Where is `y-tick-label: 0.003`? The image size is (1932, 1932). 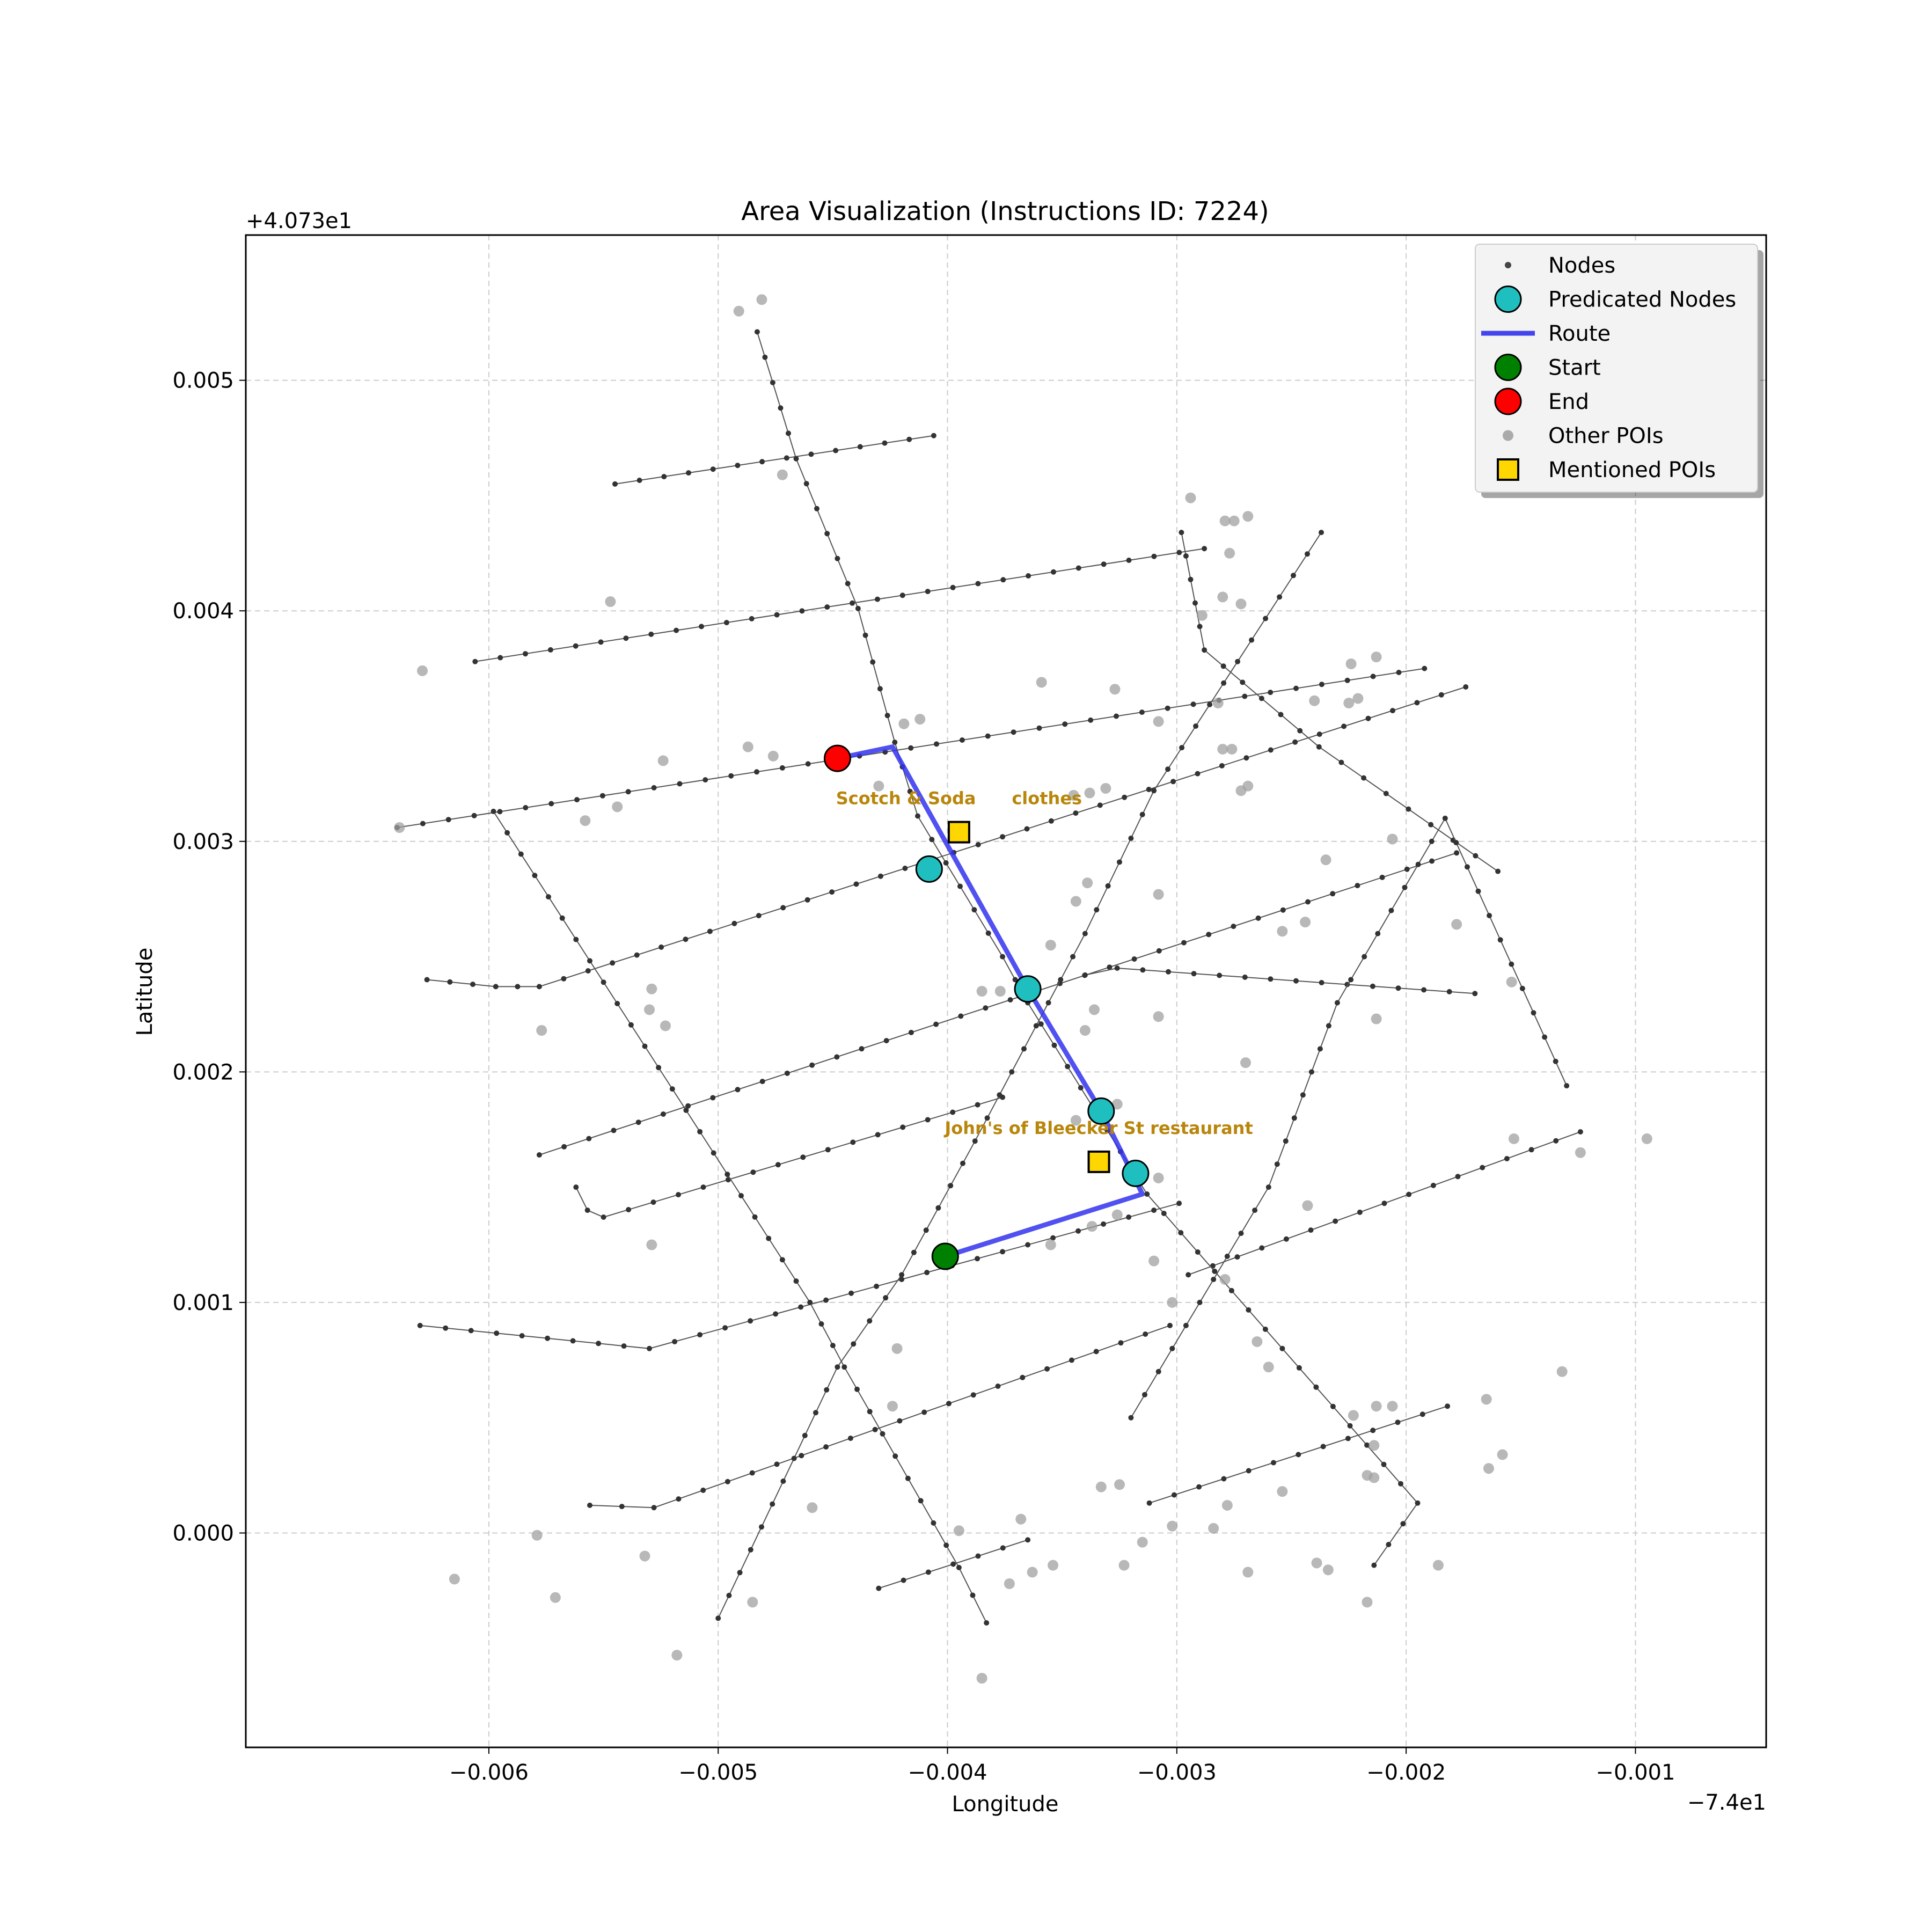
y-tick-label: 0.003 is located at coordinates (203, 842).